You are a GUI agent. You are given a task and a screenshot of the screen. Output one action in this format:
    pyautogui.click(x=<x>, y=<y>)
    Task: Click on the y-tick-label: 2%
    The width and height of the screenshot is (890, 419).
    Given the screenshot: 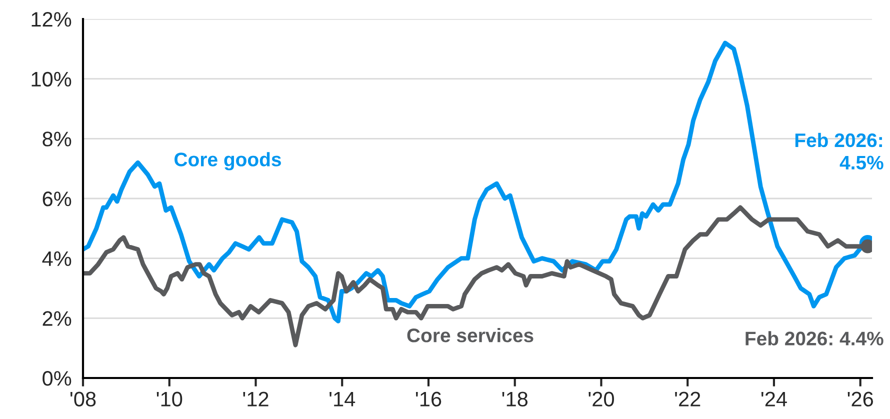 What is the action you would take?
    pyautogui.click(x=57, y=318)
    